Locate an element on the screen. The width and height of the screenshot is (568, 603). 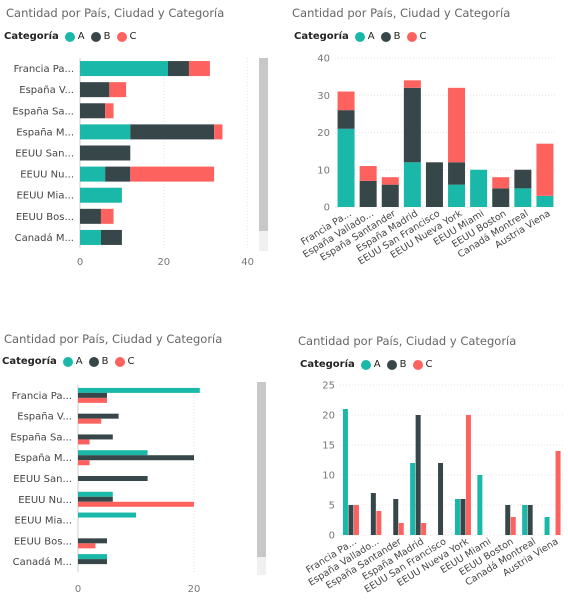
y-tick-label: 20 is located at coordinates (323, 133).